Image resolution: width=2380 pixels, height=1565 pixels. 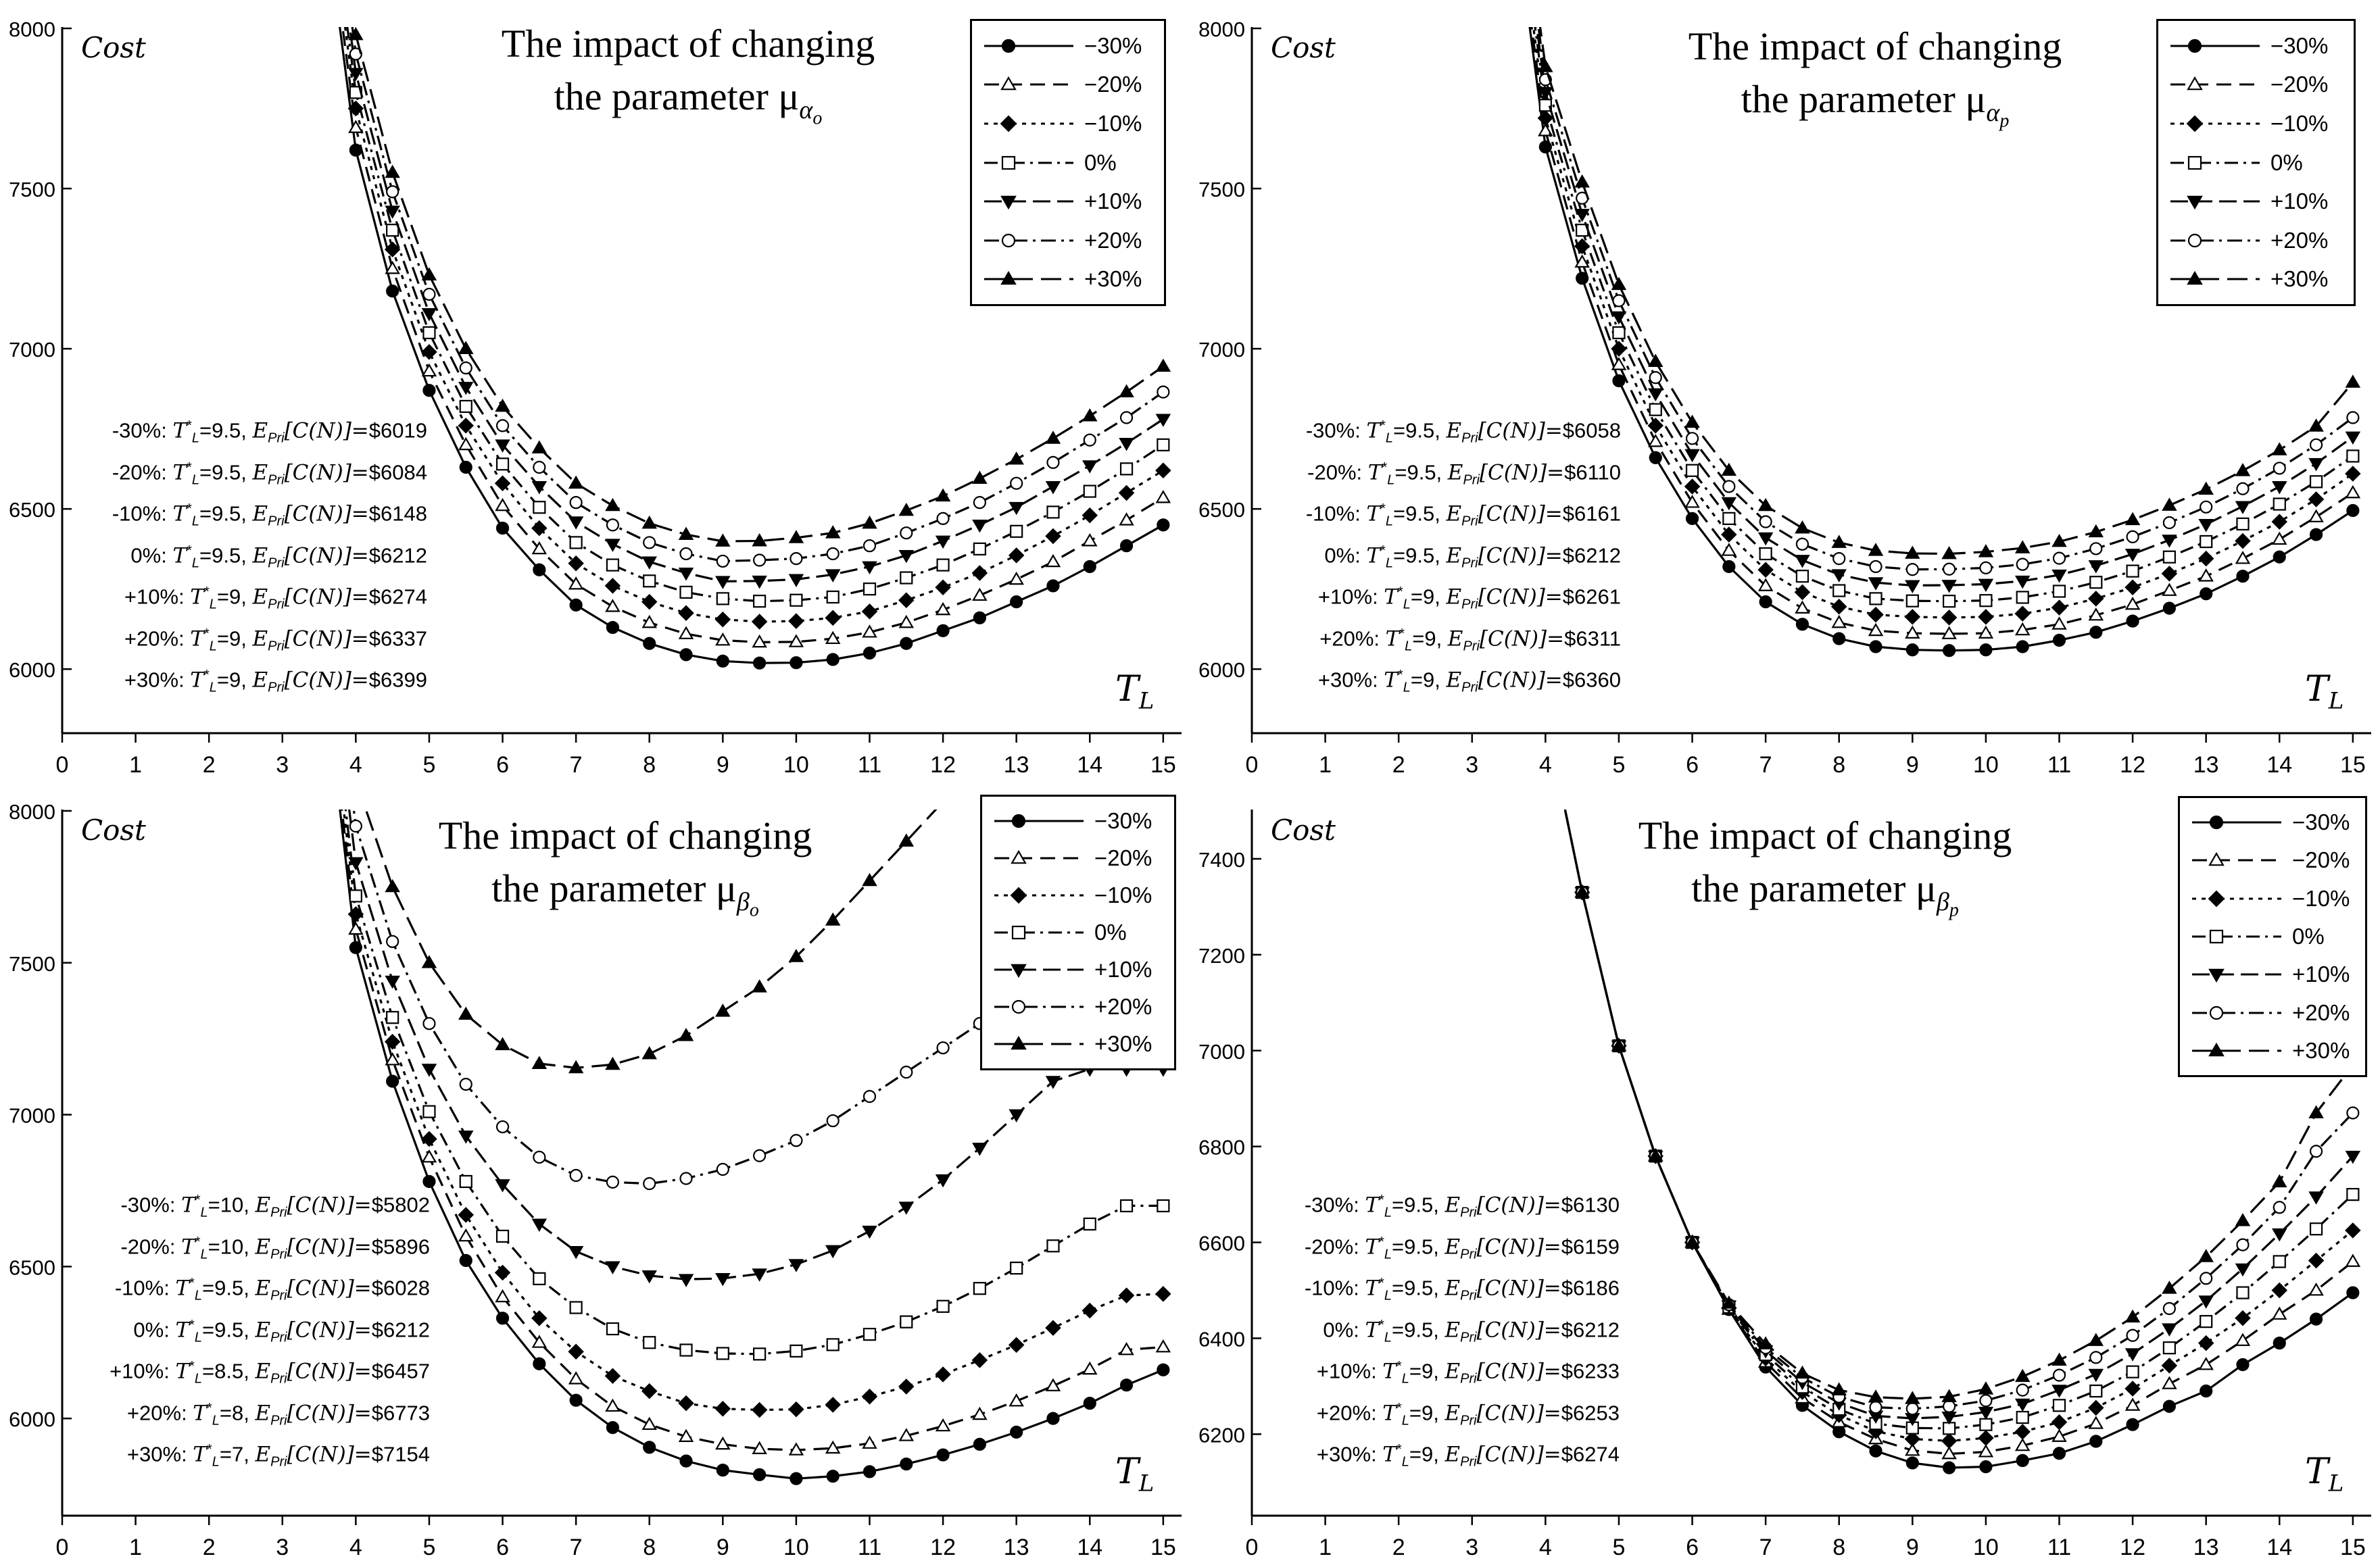 I want to click on x-tick-label: 13, so click(x=1016, y=765).